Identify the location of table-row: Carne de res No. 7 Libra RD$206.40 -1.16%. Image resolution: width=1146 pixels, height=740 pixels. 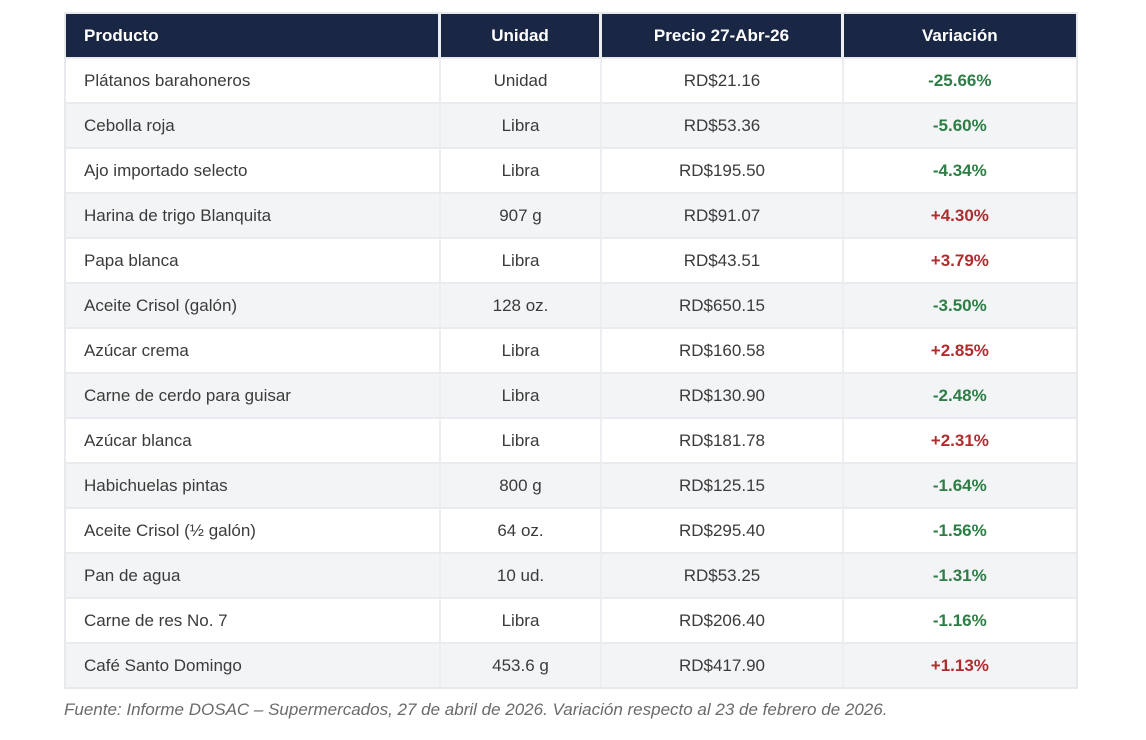
(571, 619).